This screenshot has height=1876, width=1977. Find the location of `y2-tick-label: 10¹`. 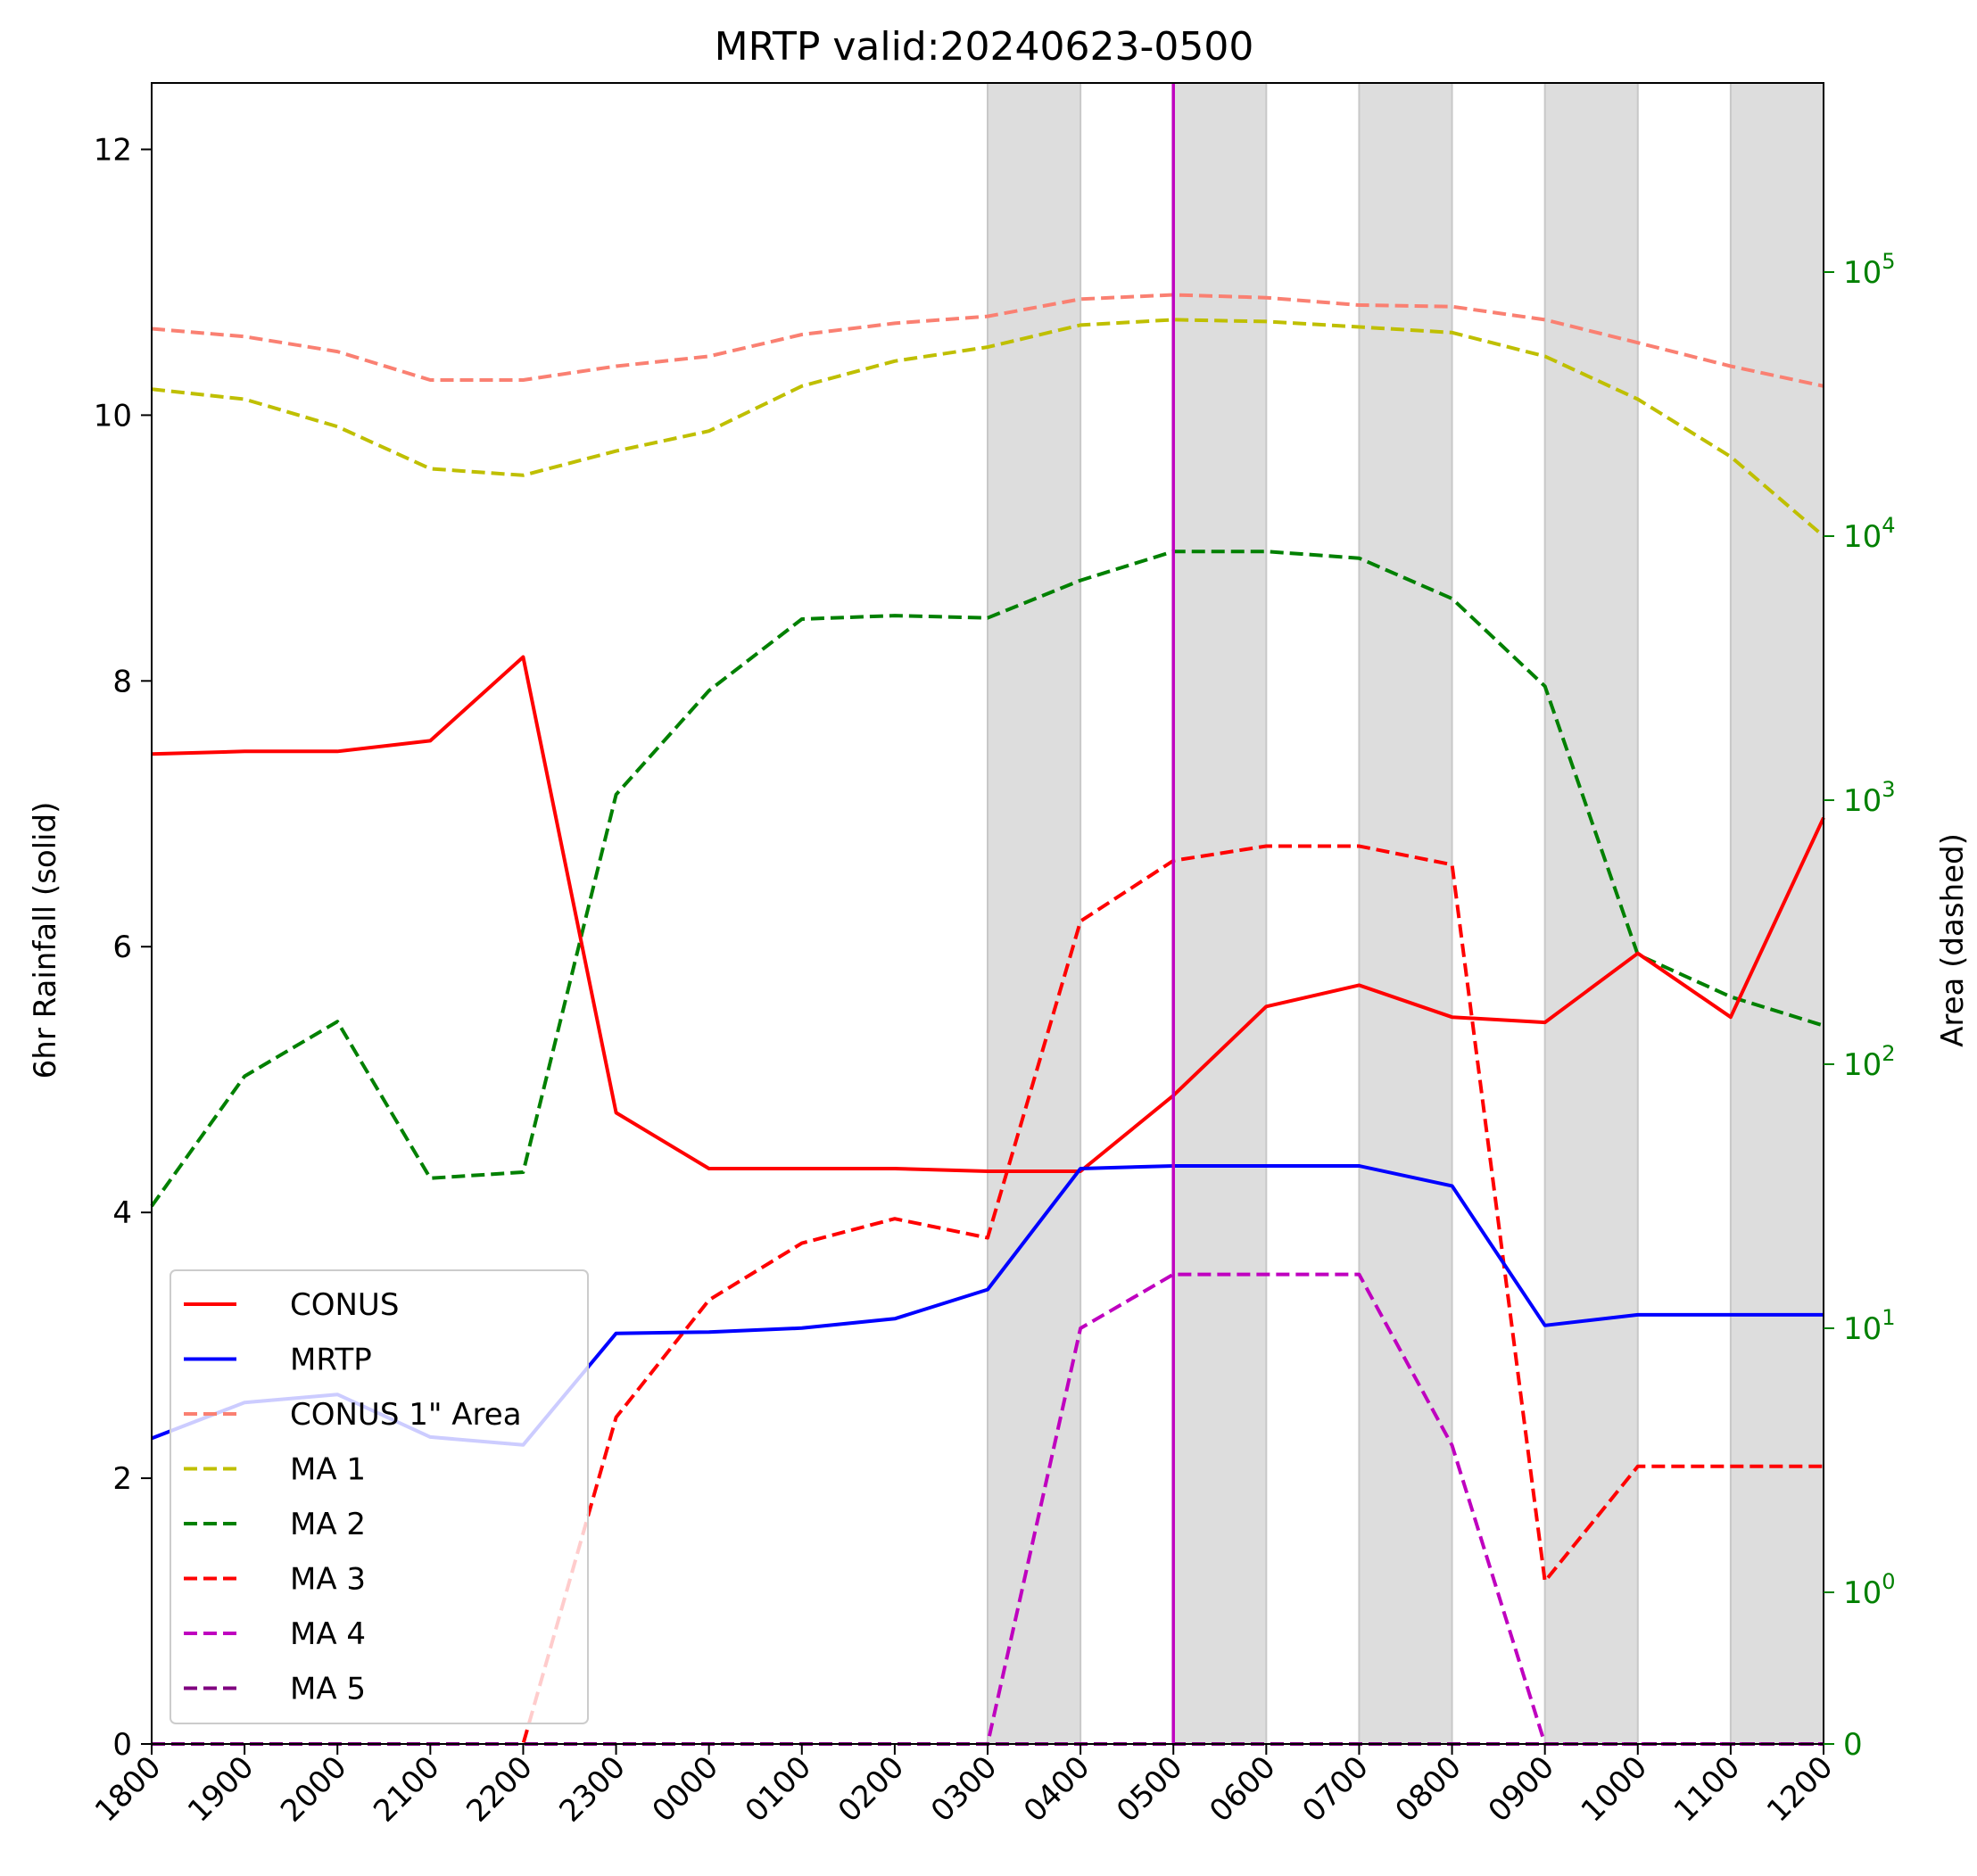

y2-tick-label: 10¹ is located at coordinates (1869, 1326).